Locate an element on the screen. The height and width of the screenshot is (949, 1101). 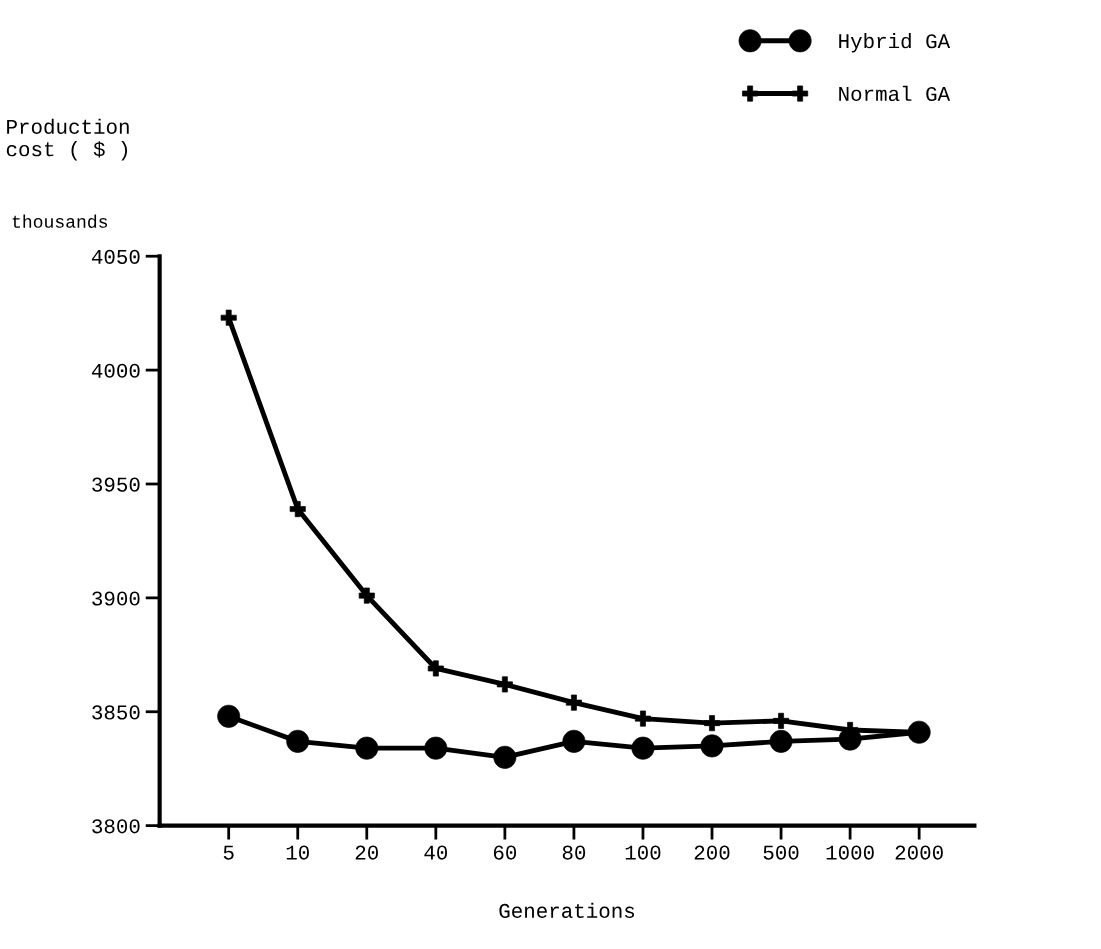
x-tick-label: 5 is located at coordinates (228, 852).